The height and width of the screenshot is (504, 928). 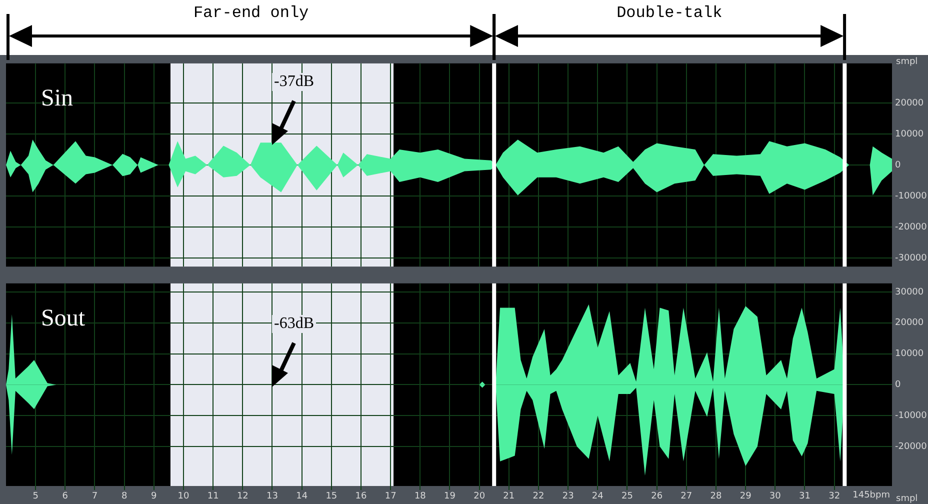 What do you see at coordinates (390, 497) in the screenshot?
I see `x-tick-label: 17` at bounding box center [390, 497].